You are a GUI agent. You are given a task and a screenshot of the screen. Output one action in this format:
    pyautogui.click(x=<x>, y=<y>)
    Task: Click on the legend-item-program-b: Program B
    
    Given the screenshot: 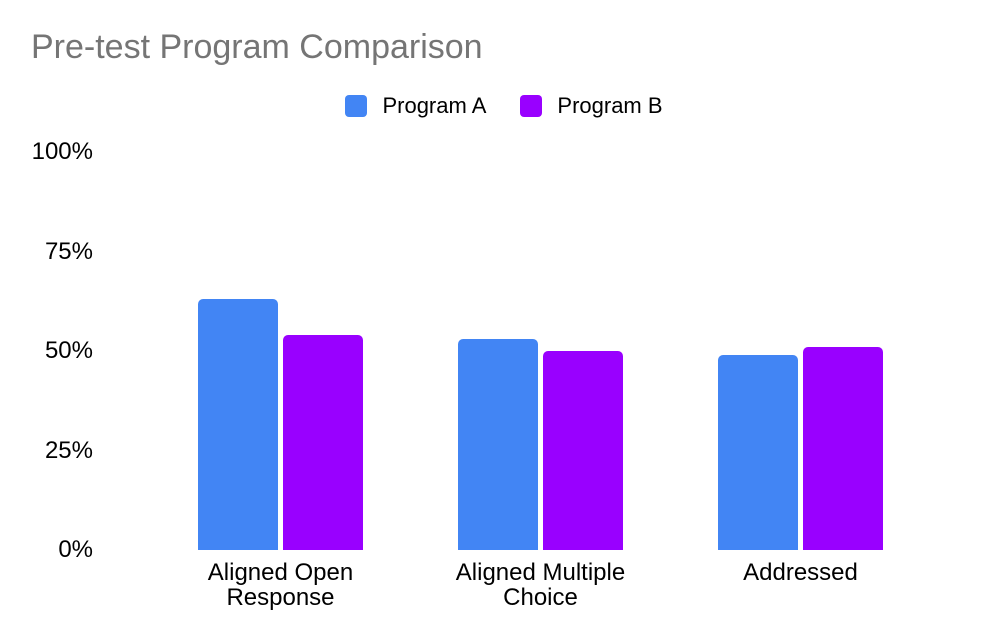 What is the action you would take?
    pyautogui.click(x=591, y=106)
    